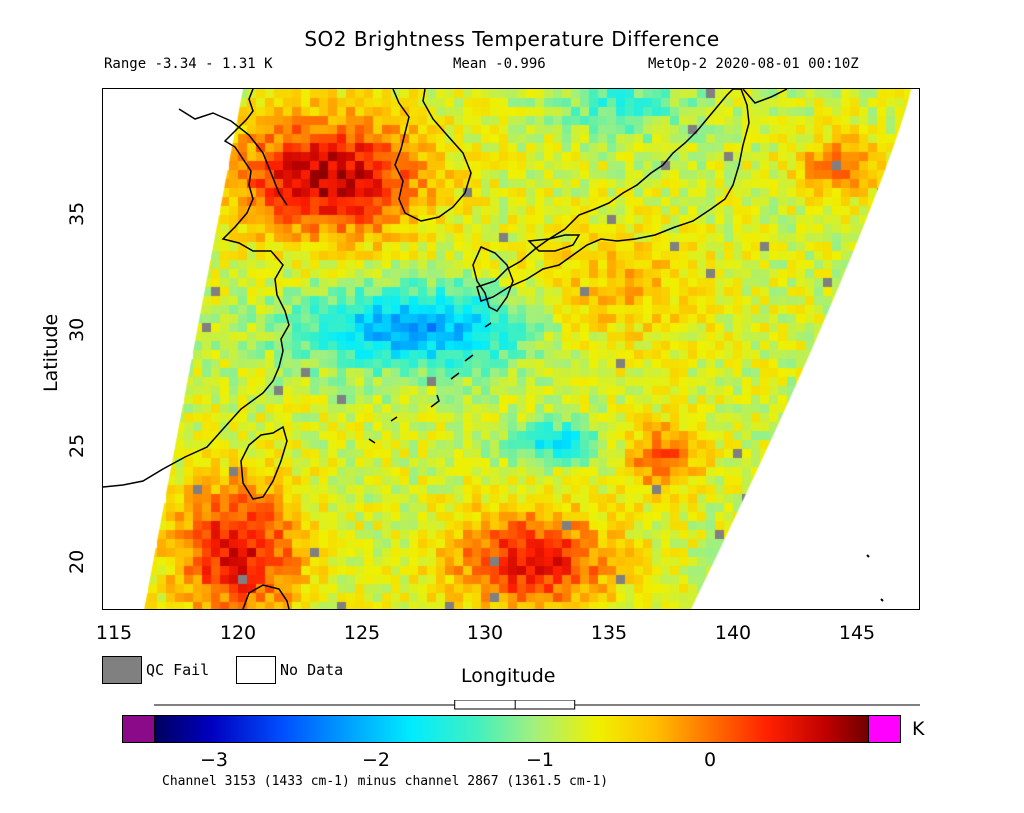 This screenshot has width=1024, height=813. I want to click on qc-fail-swatch, so click(122, 670).